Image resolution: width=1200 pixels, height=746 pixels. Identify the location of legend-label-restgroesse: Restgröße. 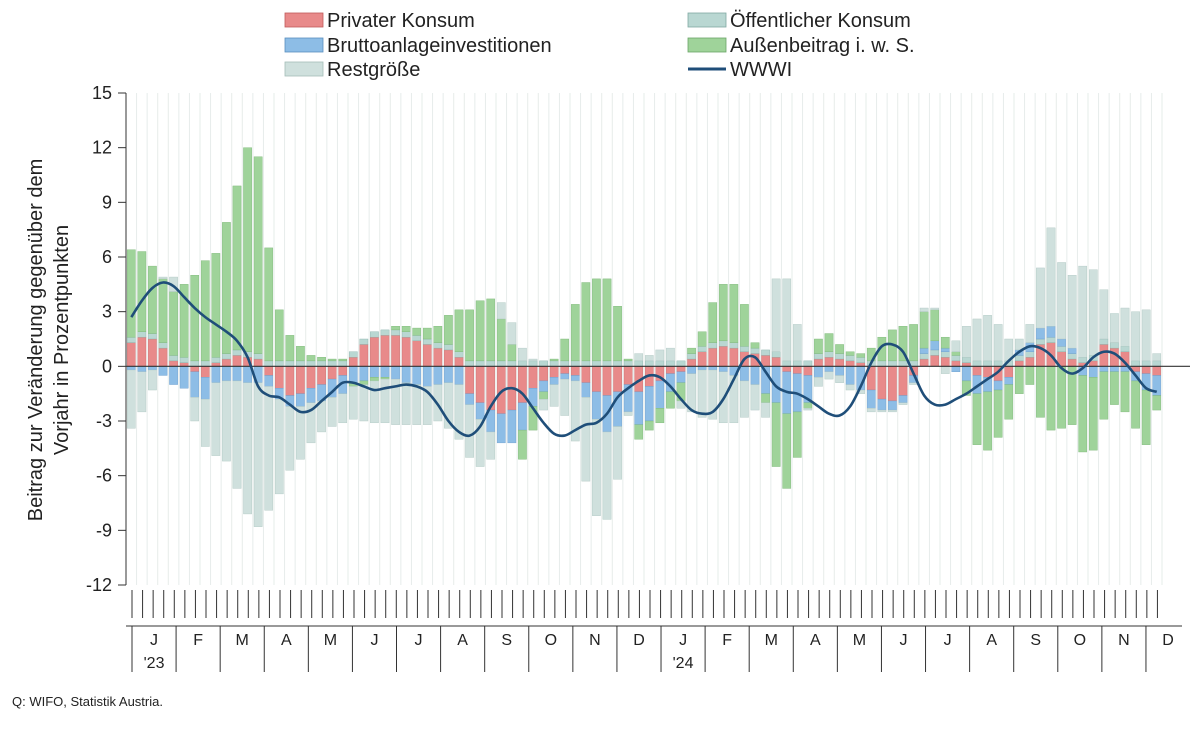
(373, 70).